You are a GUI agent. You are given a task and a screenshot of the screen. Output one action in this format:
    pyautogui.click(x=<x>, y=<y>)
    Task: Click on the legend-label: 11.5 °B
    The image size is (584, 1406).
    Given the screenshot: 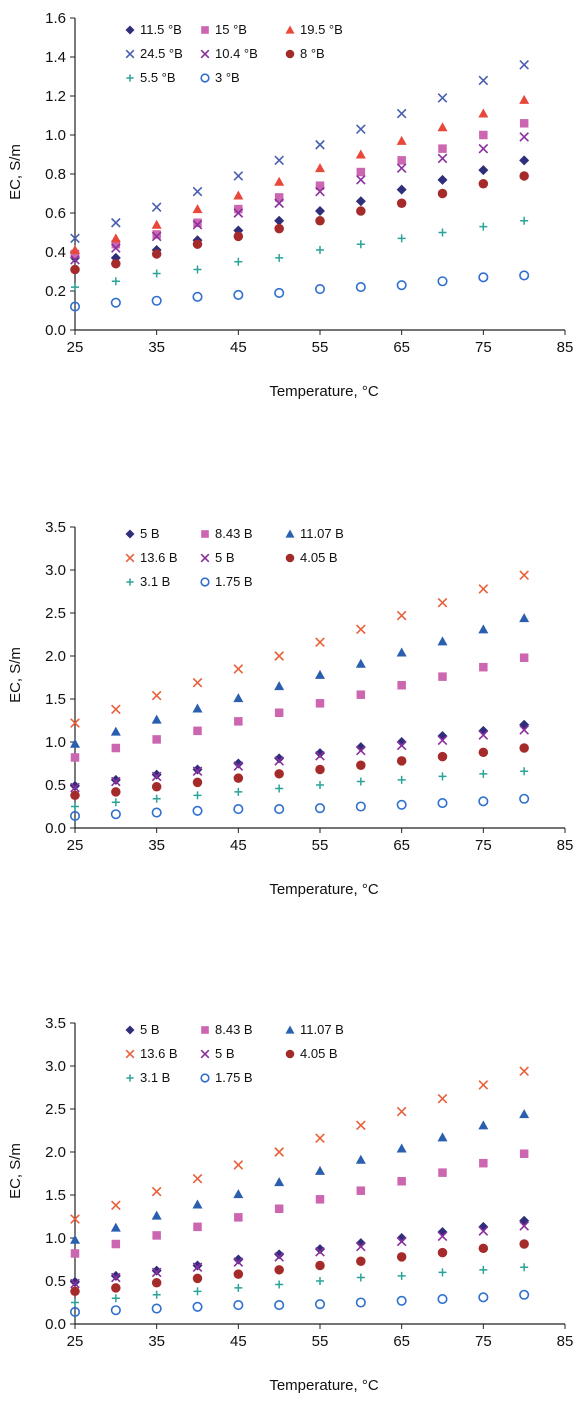 What is the action you would take?
    pyautogui.click(x=161, y=29)
    